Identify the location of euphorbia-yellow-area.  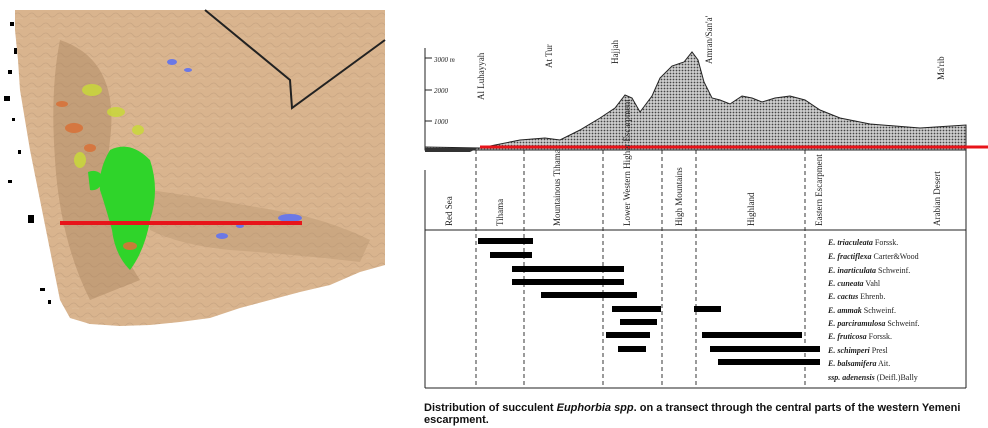
(109, 126).